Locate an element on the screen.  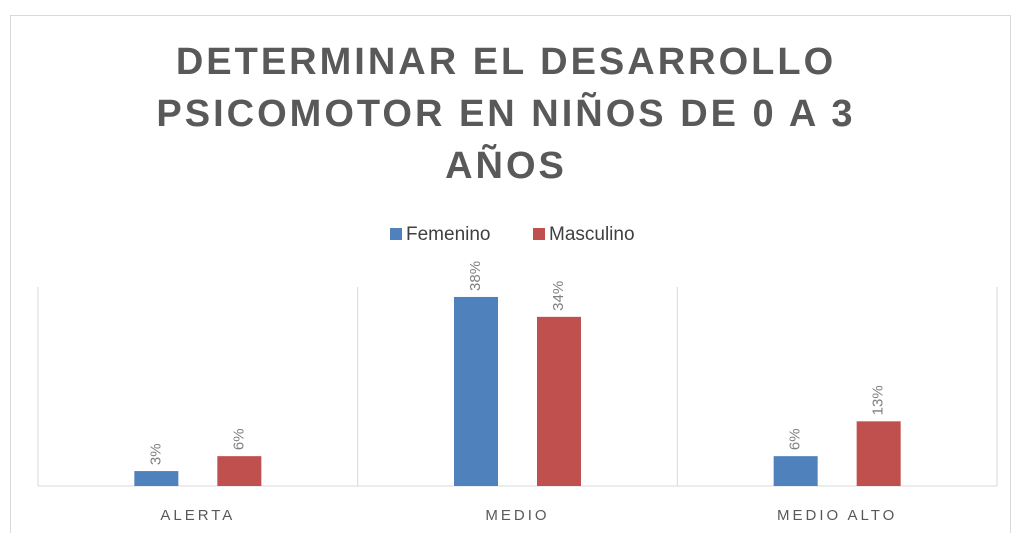
value-label: 3% is located at coordinates (155, 454).